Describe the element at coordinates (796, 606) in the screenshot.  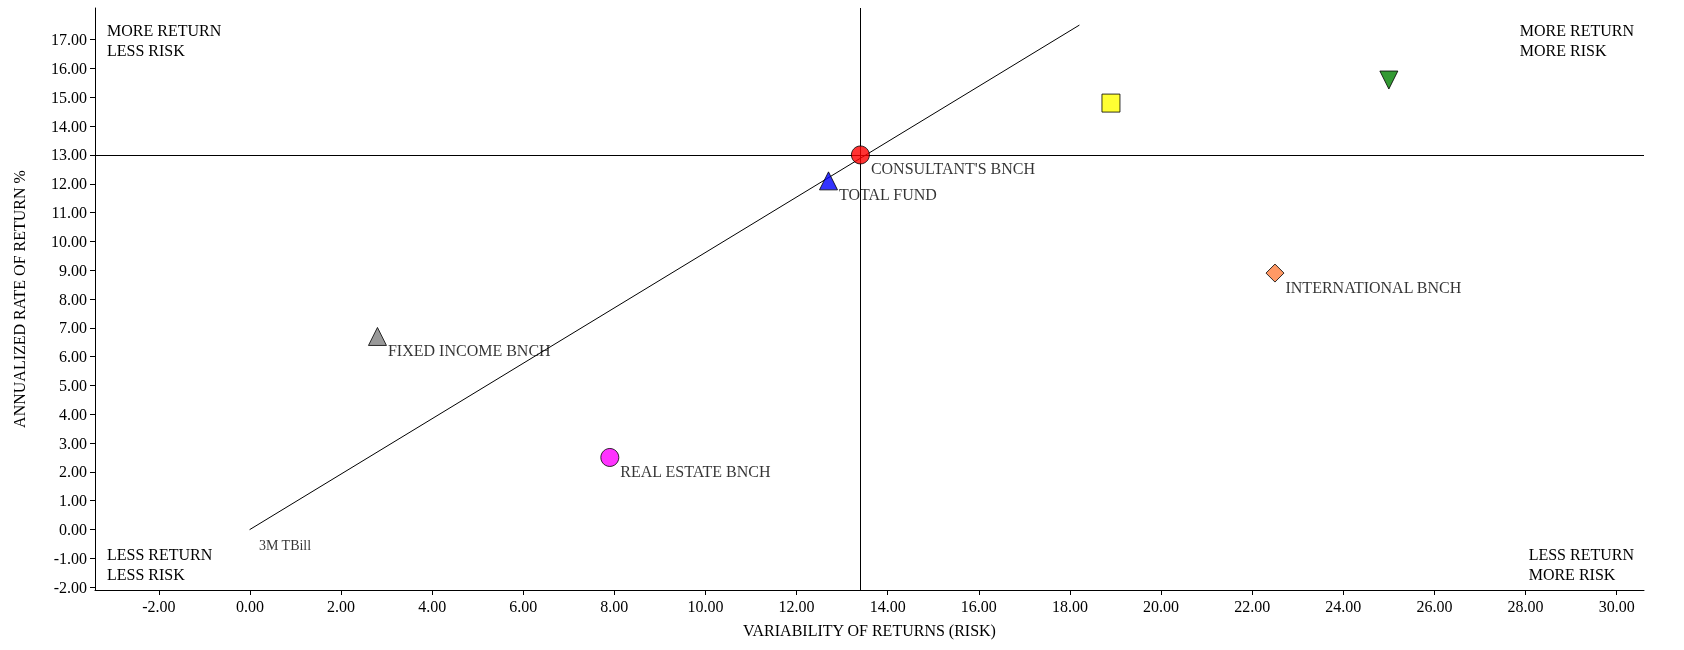
I see `x-tick-label: 12.00` at that location.